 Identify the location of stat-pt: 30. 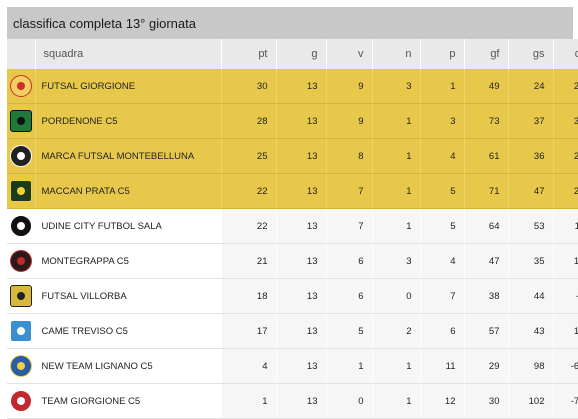
(249, 86).